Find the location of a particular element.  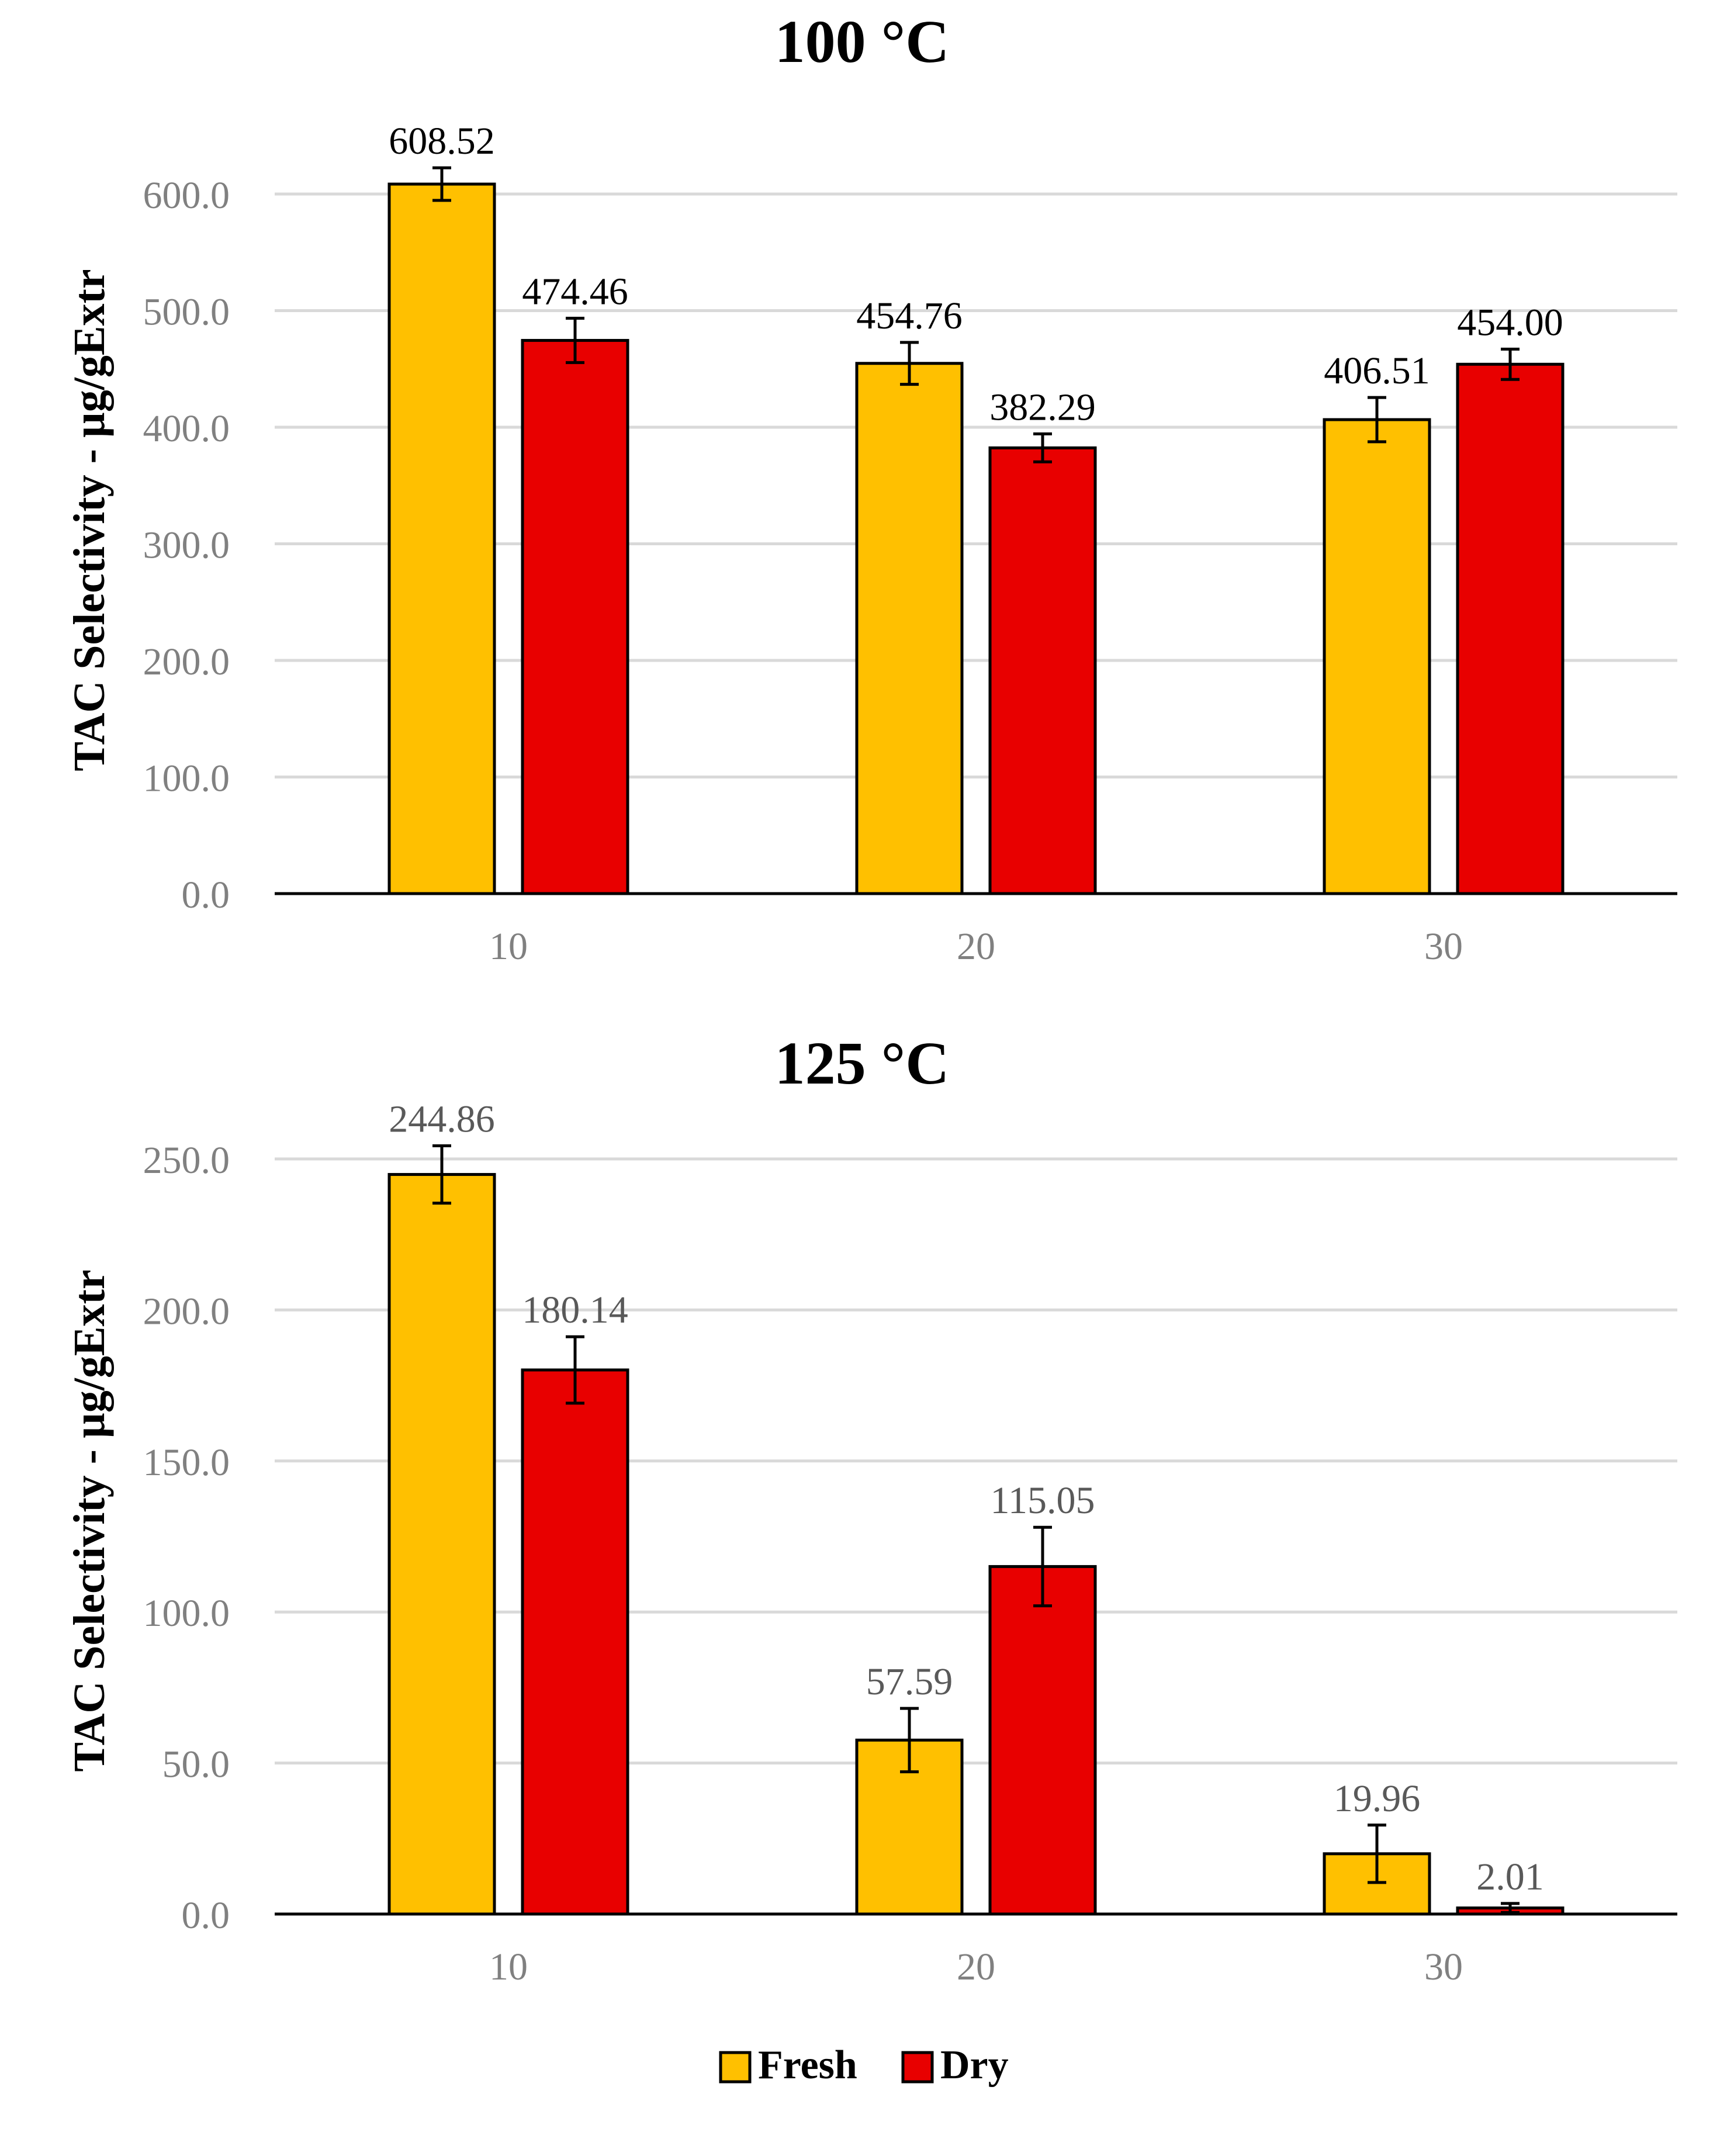

data-label-fresh-30: 406.51 is located at coordinates (1377, 370).